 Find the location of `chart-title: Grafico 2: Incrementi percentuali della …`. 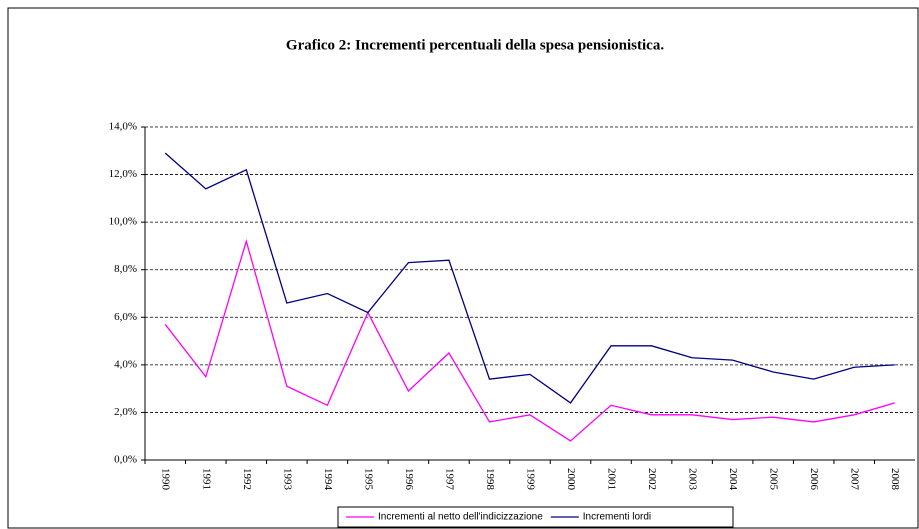

chart-title: Grafico 2: Incrementi percentuali della … is located at coordinates (475, 45).